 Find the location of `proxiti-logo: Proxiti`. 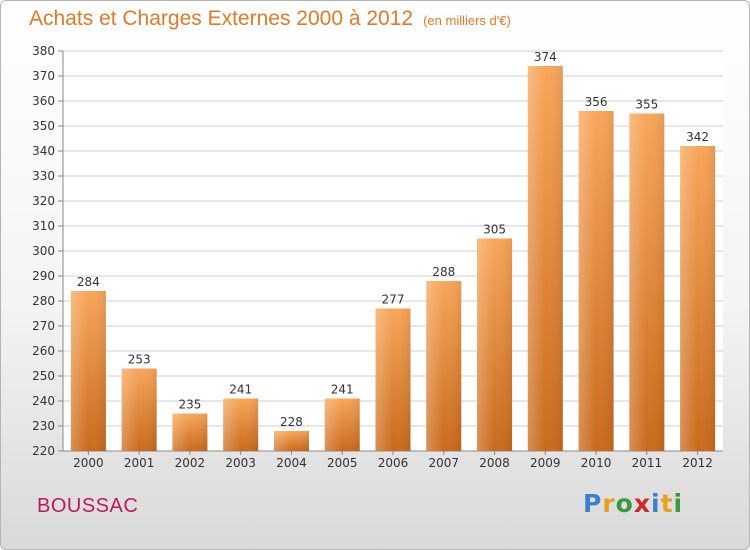

proxiti-logo: Proxiti is located at coordinates (633, 503).